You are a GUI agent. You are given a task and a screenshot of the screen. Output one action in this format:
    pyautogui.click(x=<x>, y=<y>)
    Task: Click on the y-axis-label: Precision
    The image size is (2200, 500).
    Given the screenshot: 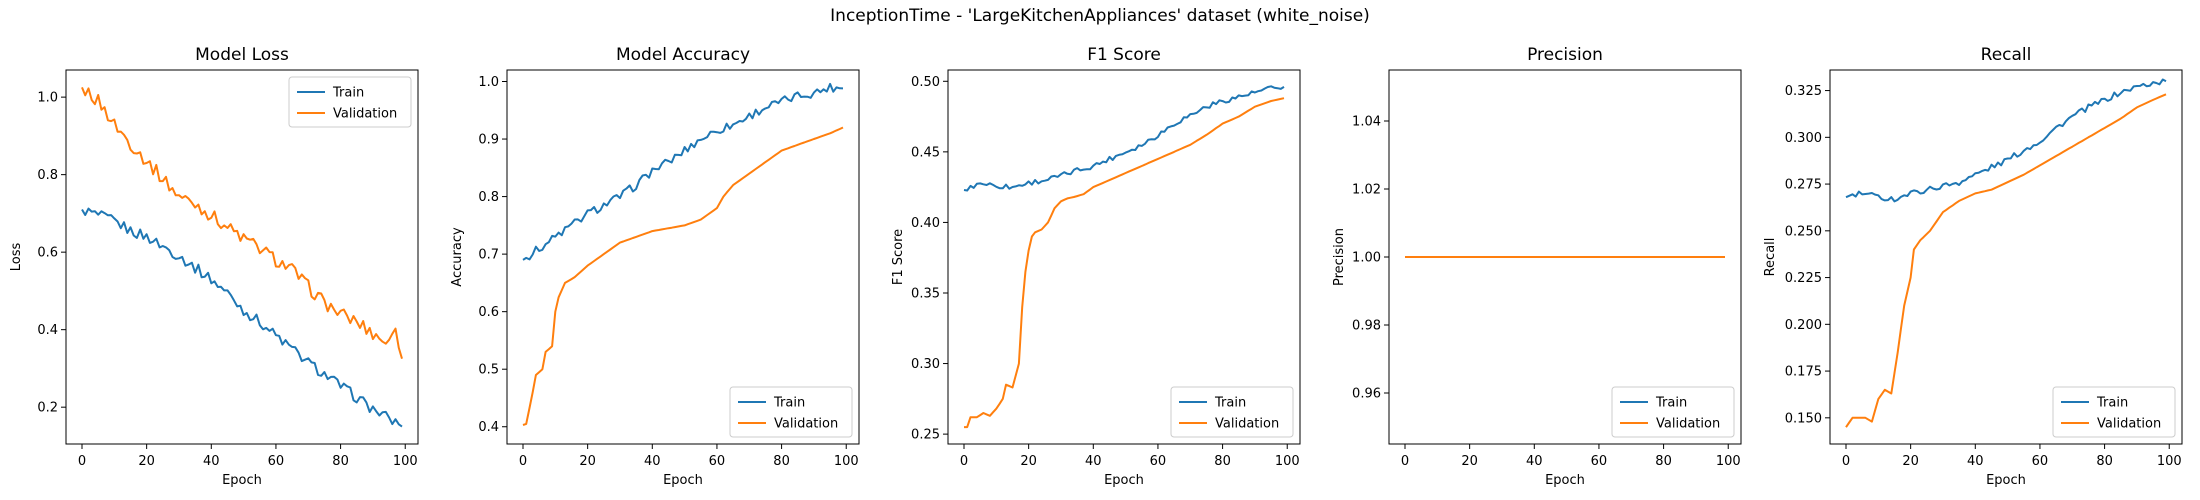 What is the action you would take?
    pyautogui.click(x=1339, y=257)
    